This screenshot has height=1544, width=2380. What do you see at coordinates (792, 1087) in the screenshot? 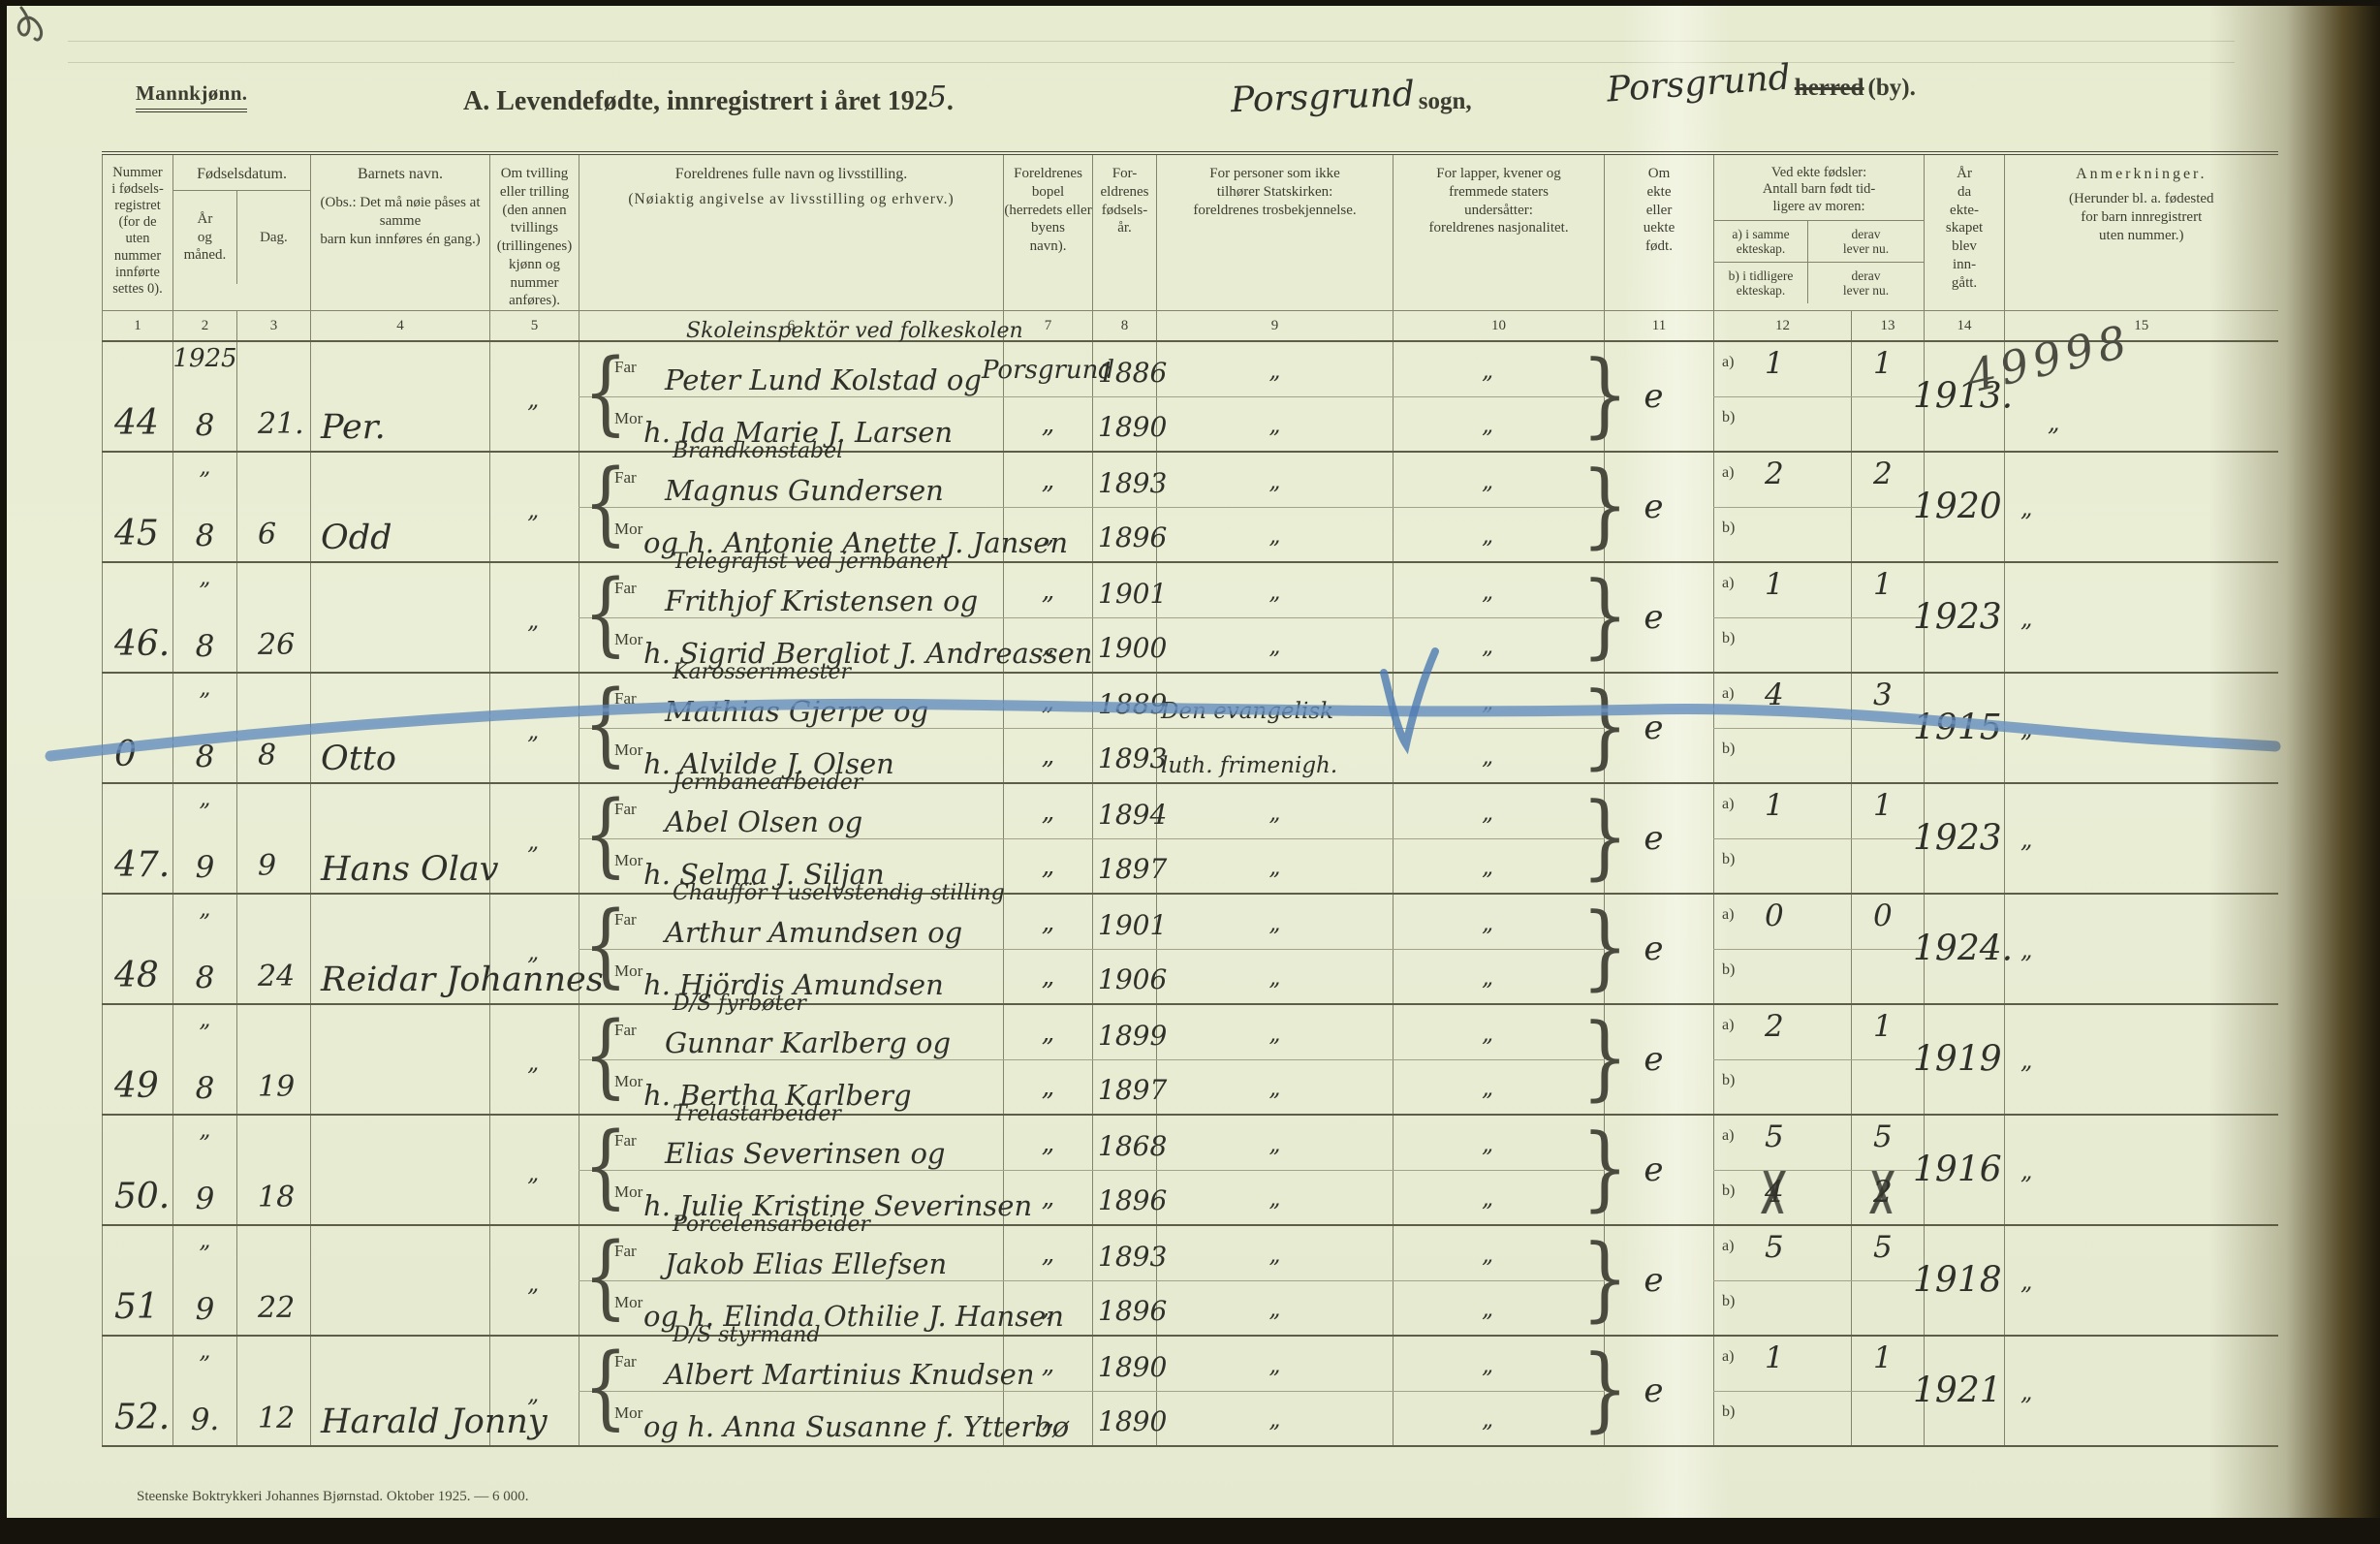
I see `mother-cell: Mor h. Bertha Karlberg` at bounding box center [792, 1087].